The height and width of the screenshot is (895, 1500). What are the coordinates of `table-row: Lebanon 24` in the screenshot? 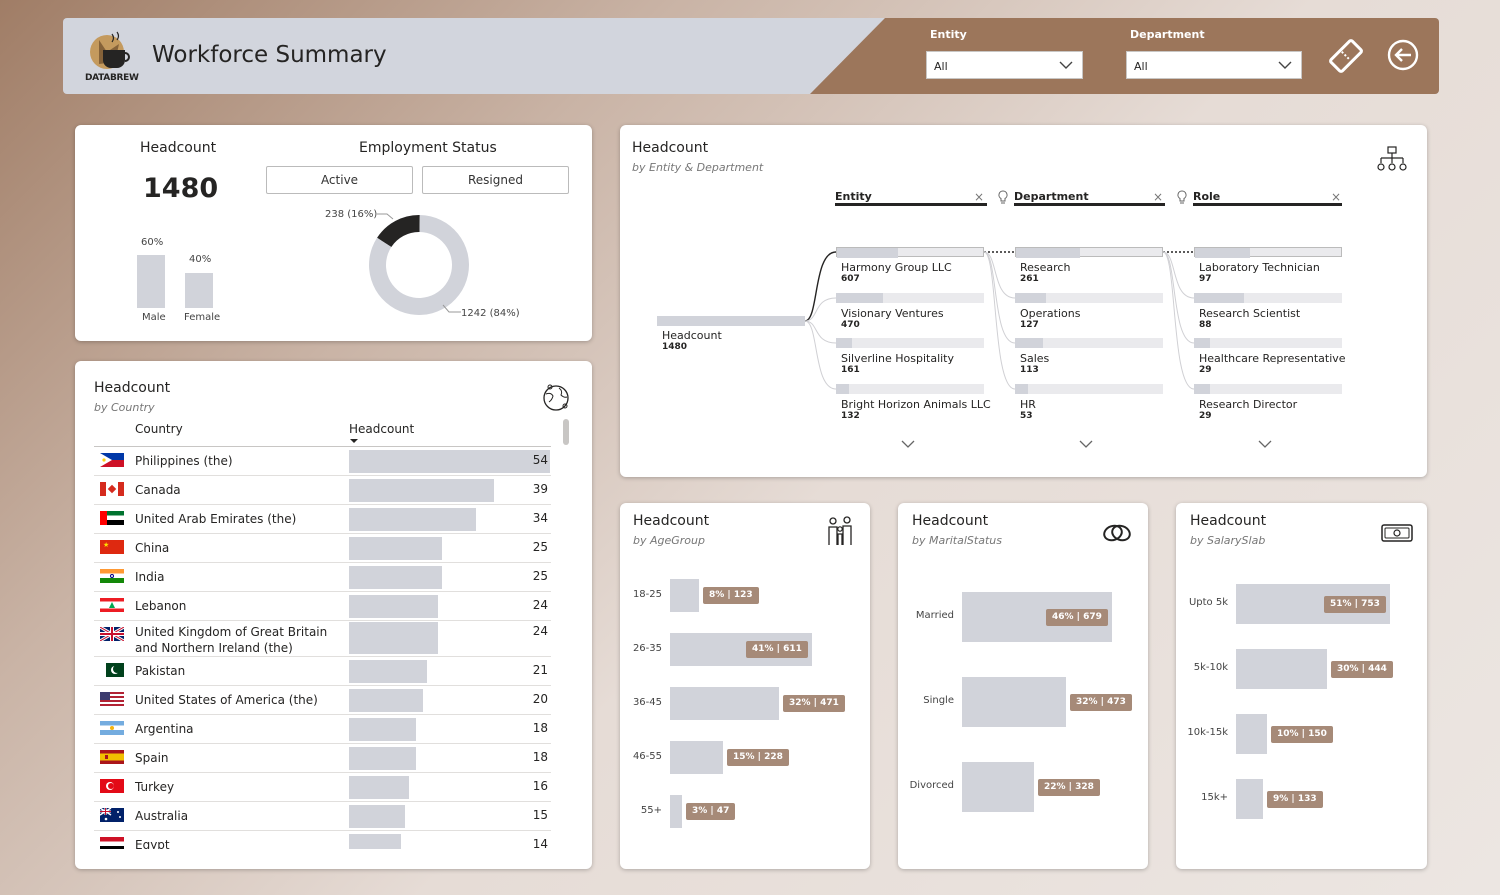 It's located at (322, 606).